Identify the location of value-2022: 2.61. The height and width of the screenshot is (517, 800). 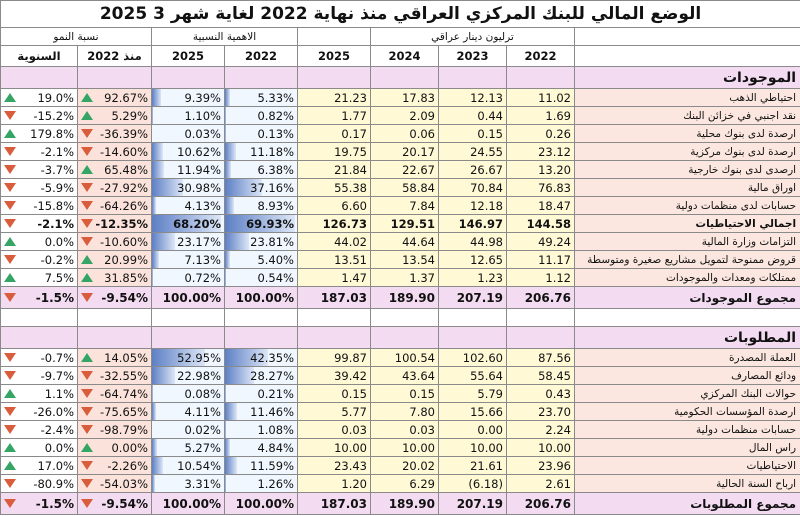
(540, 483).